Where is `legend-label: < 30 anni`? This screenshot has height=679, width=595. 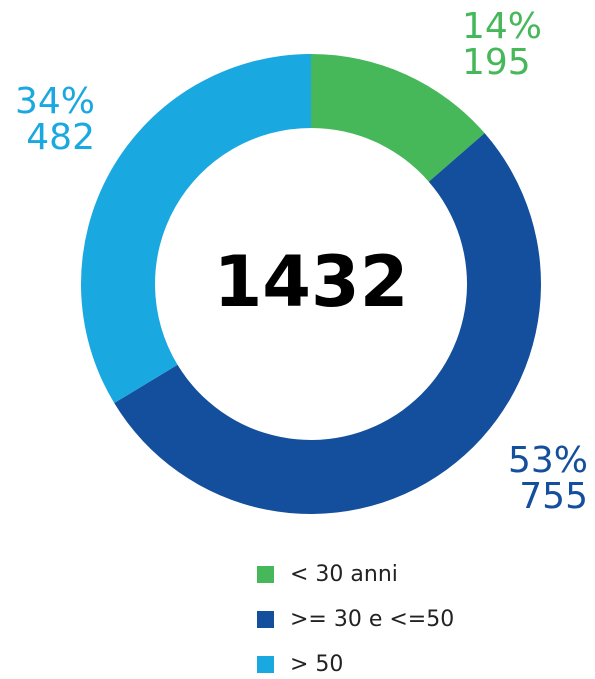 legend-label: < 30 anni is located at coordinates (344, 574).